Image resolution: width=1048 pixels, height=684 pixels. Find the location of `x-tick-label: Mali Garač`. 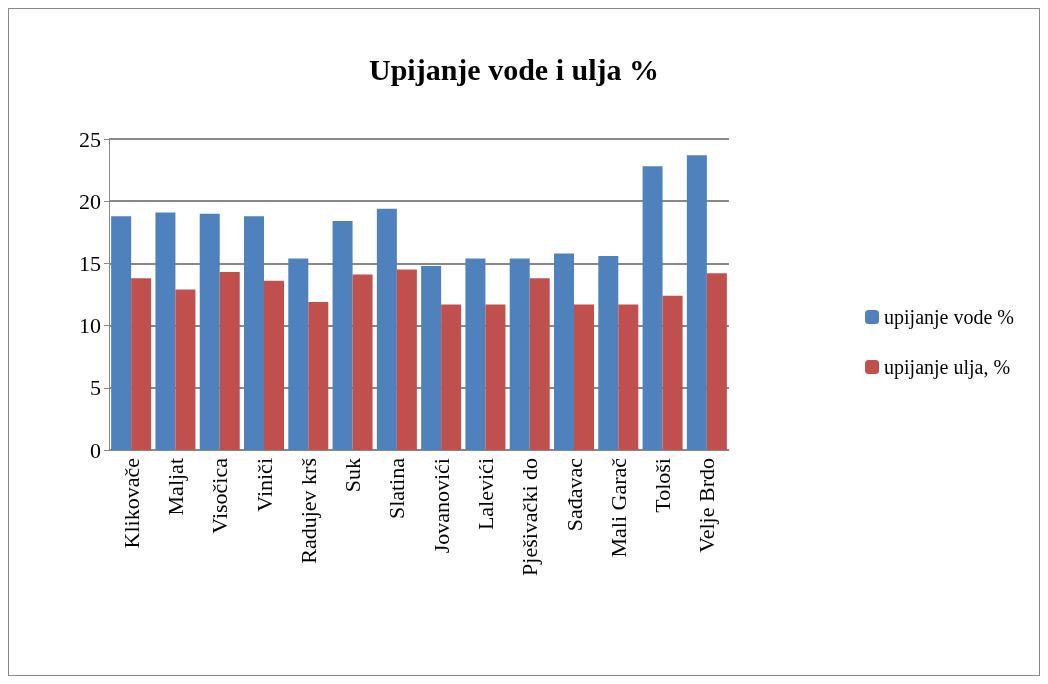

x-tick-label: Mali Garač is located at coordinates (618, 507).